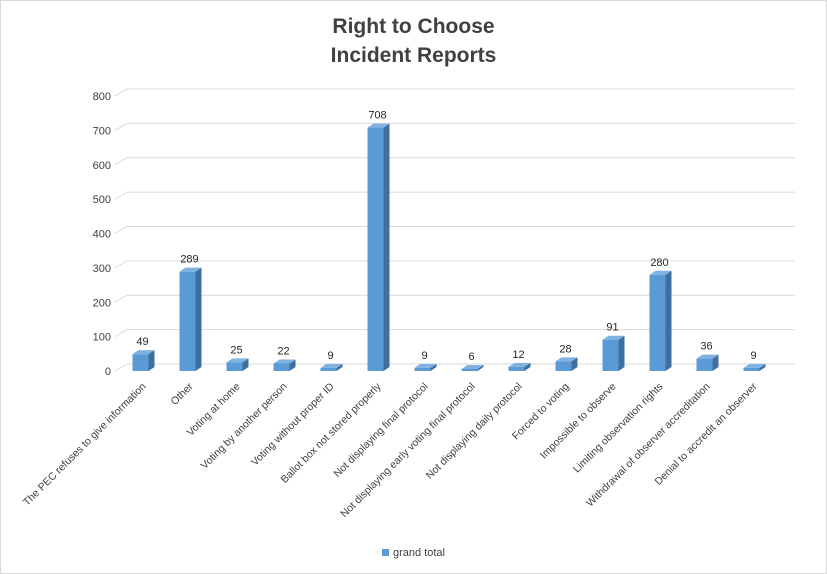 The image size is (827, 574). I want to click on data-label: 49, so click(142, 342).